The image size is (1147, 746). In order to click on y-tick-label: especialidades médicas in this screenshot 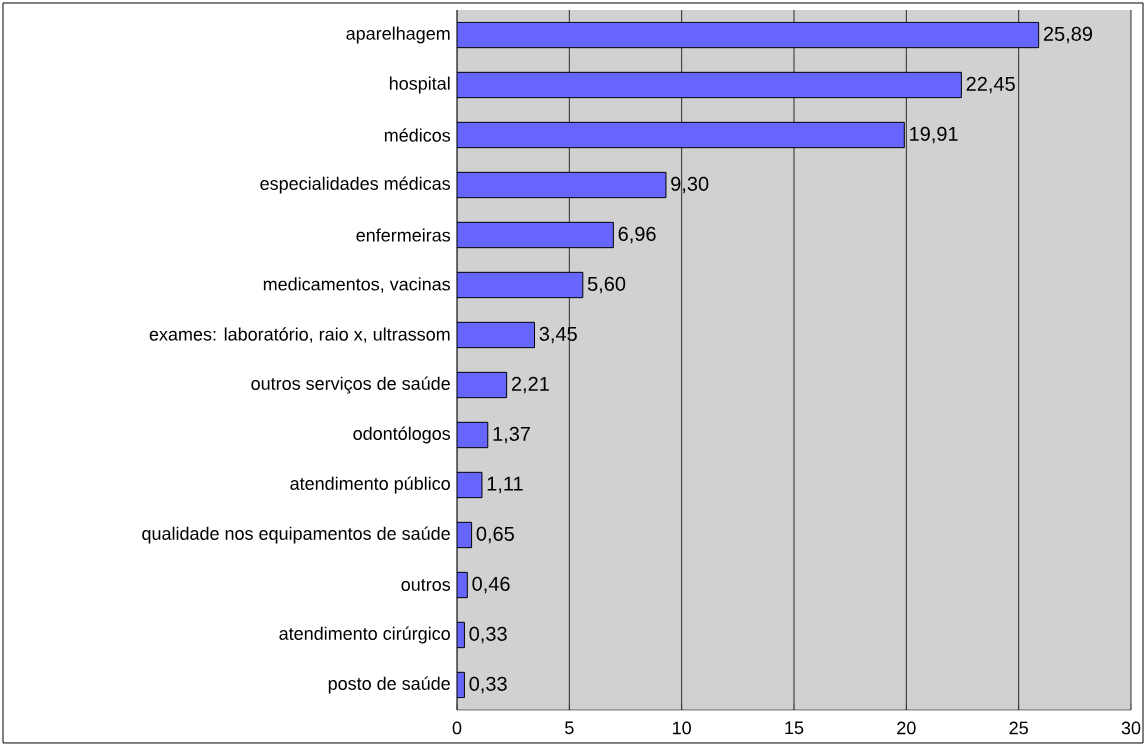, I will do `click(355, 185)`.